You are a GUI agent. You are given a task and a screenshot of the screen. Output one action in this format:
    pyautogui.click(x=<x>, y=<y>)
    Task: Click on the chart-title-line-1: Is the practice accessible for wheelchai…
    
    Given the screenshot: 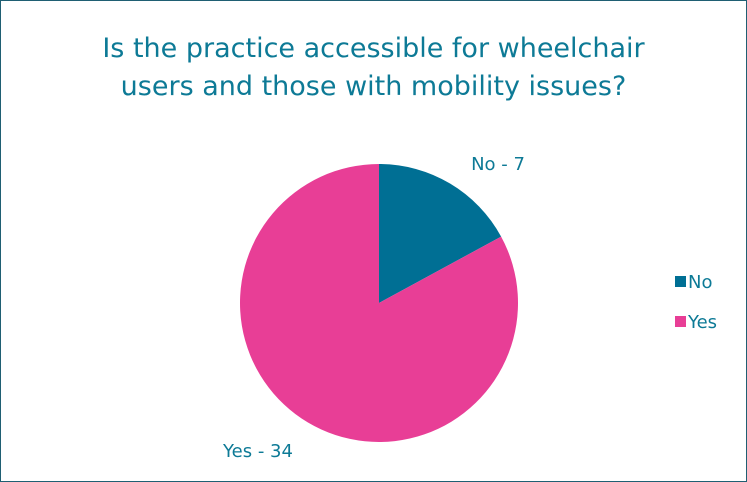 What is the action you would take?
    pyautogui.click(x=373, y=48)
    